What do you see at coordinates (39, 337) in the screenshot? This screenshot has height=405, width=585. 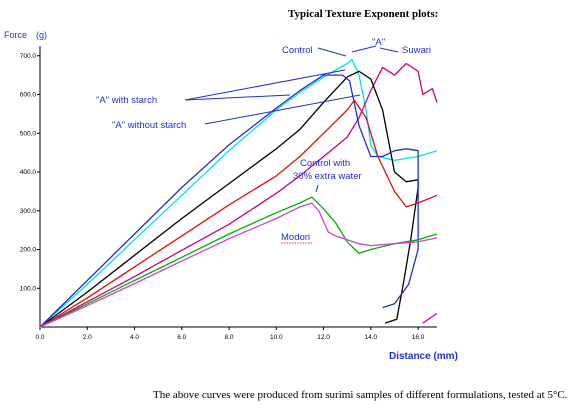 I see `x-tick-label: 0.0` at bounding box center [39, 337].